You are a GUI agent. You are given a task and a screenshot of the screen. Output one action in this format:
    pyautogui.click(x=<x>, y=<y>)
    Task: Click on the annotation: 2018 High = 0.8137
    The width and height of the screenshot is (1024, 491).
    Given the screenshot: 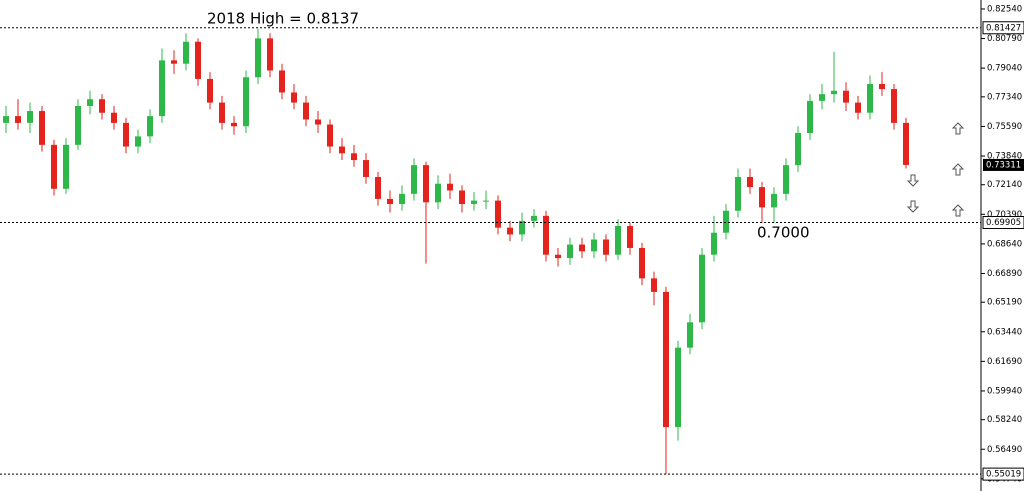 What is the action you would take?
    pyautogui.click(x=283, y=19)
    